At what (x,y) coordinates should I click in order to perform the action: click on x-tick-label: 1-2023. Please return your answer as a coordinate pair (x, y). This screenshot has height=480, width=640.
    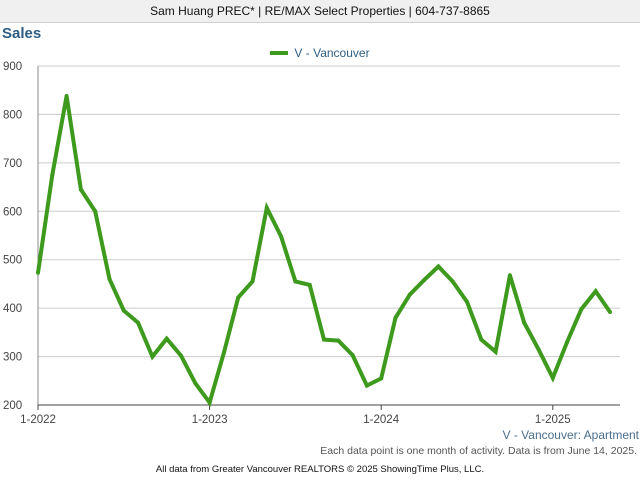
    Looking at the image, I should click on (210, 420).